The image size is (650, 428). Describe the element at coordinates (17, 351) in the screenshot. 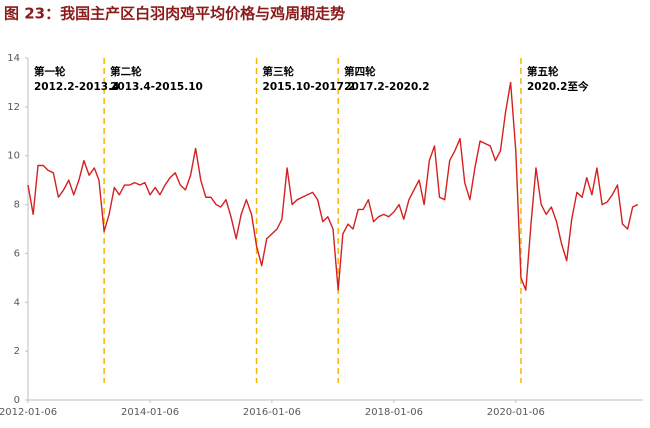

I see `y-tick-label: 2` at that location.